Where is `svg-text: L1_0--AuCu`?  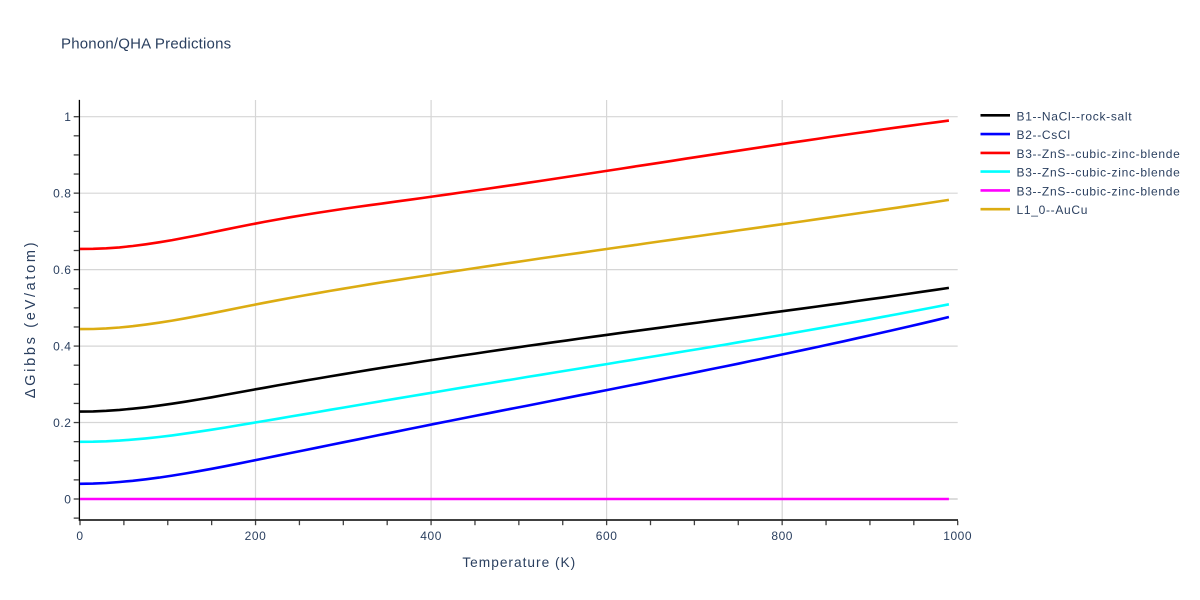
svg-text: L1_0--AuCu is located at coordinates (1053, 210).